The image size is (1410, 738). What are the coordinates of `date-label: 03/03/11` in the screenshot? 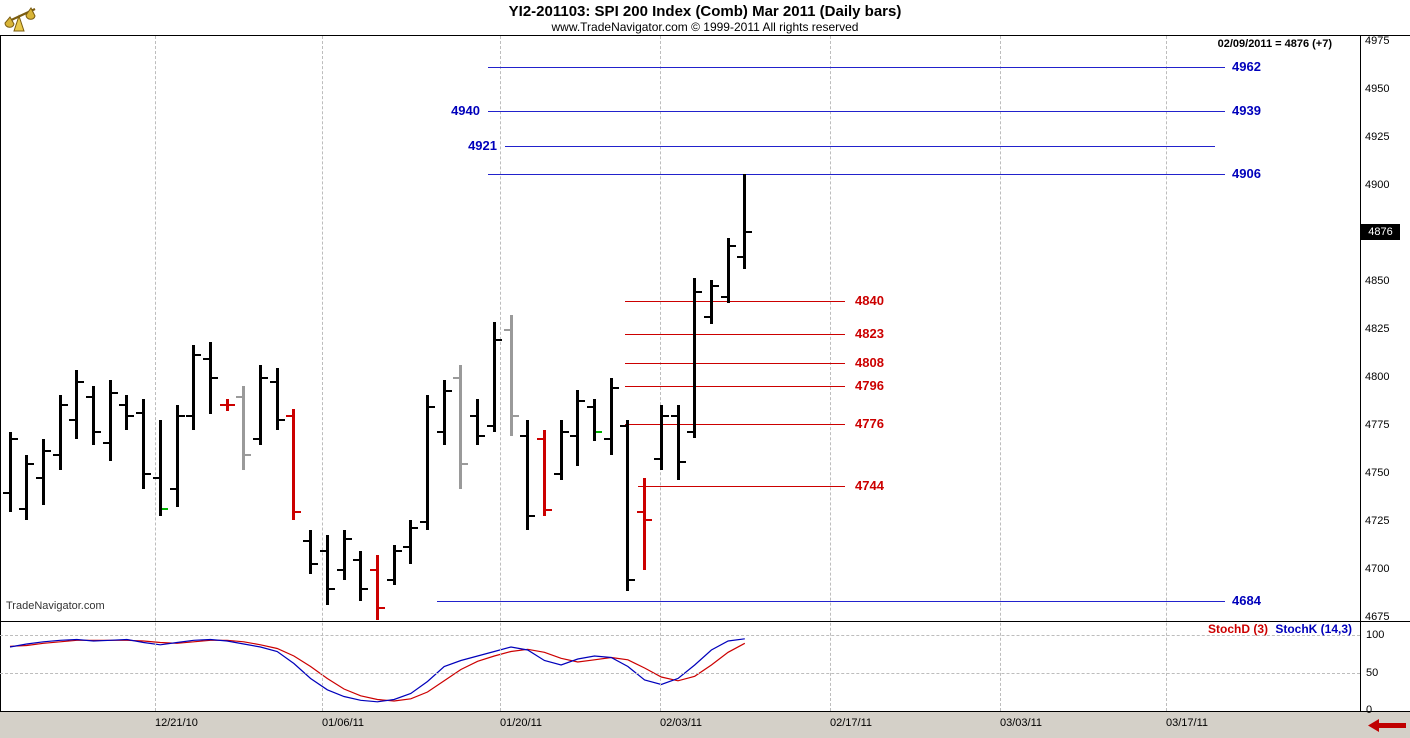 It's located at (1021, 723).